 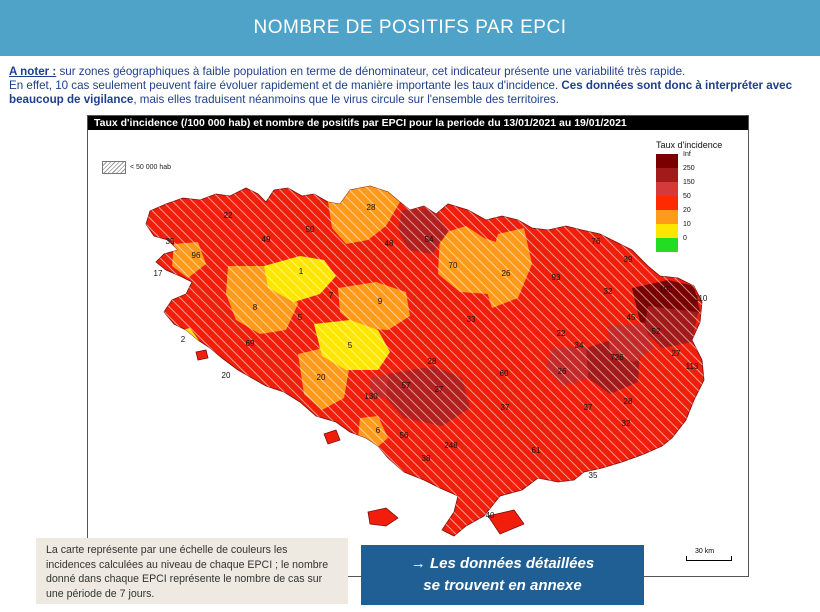 What do you see at coordinates (255, 307) in the screenshot?
I see `epci-case-count: 8` at bounding box center [255, 307].